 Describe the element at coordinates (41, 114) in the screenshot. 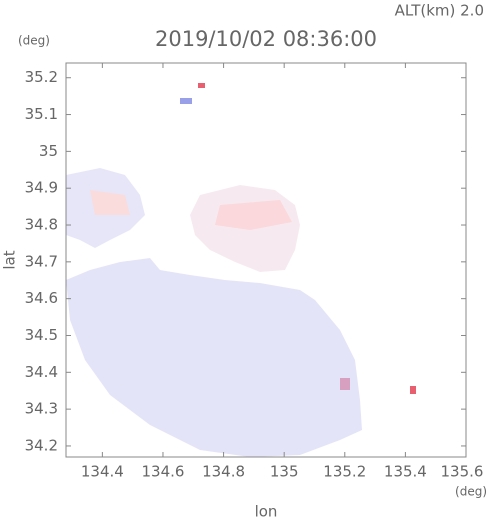

I see `y-tick-label: 35.1` at that location.